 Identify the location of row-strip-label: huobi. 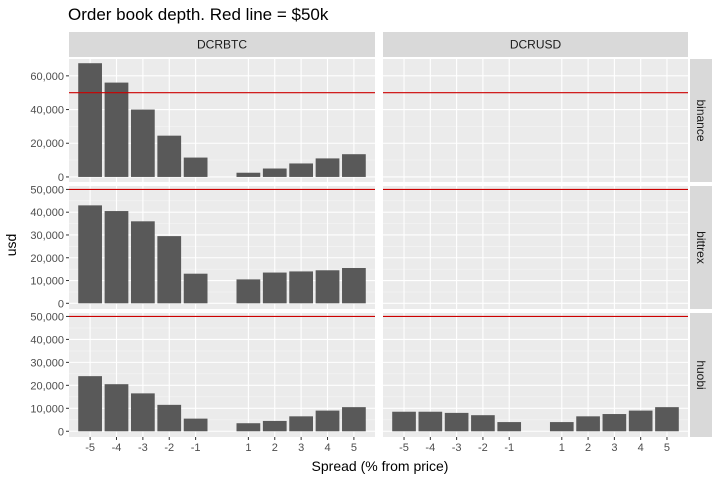
(701, 374).